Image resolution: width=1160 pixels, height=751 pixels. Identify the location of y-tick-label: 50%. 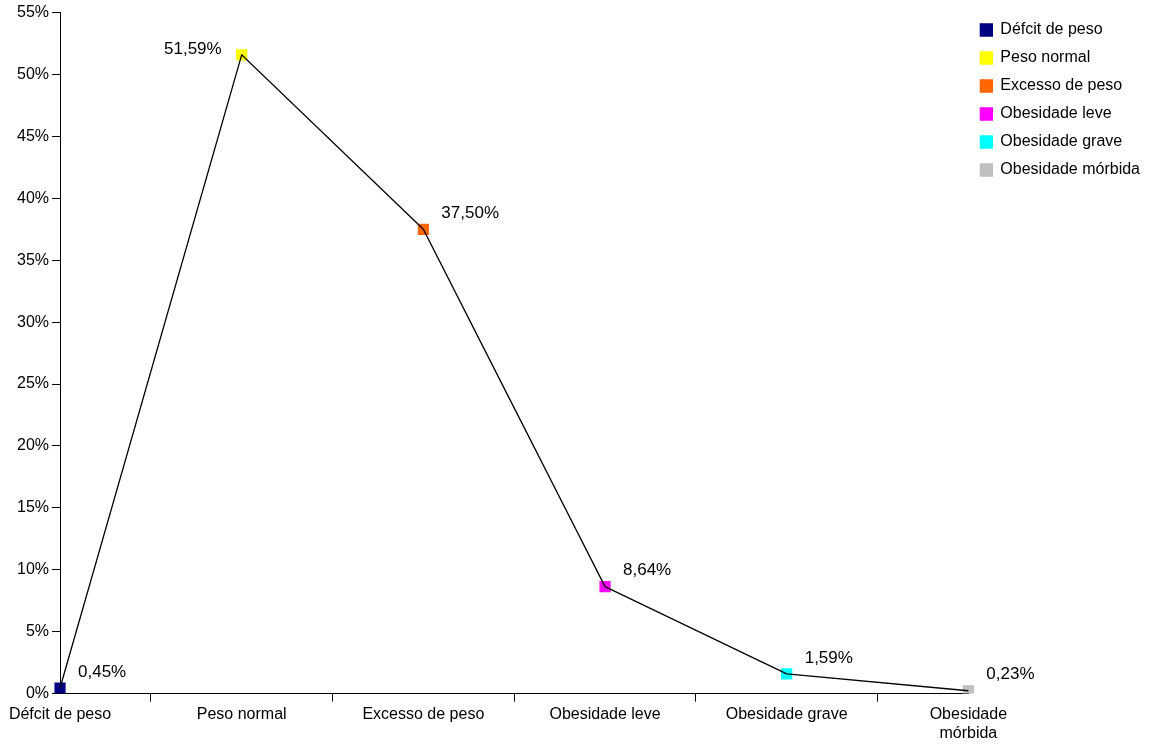
(33, 73).